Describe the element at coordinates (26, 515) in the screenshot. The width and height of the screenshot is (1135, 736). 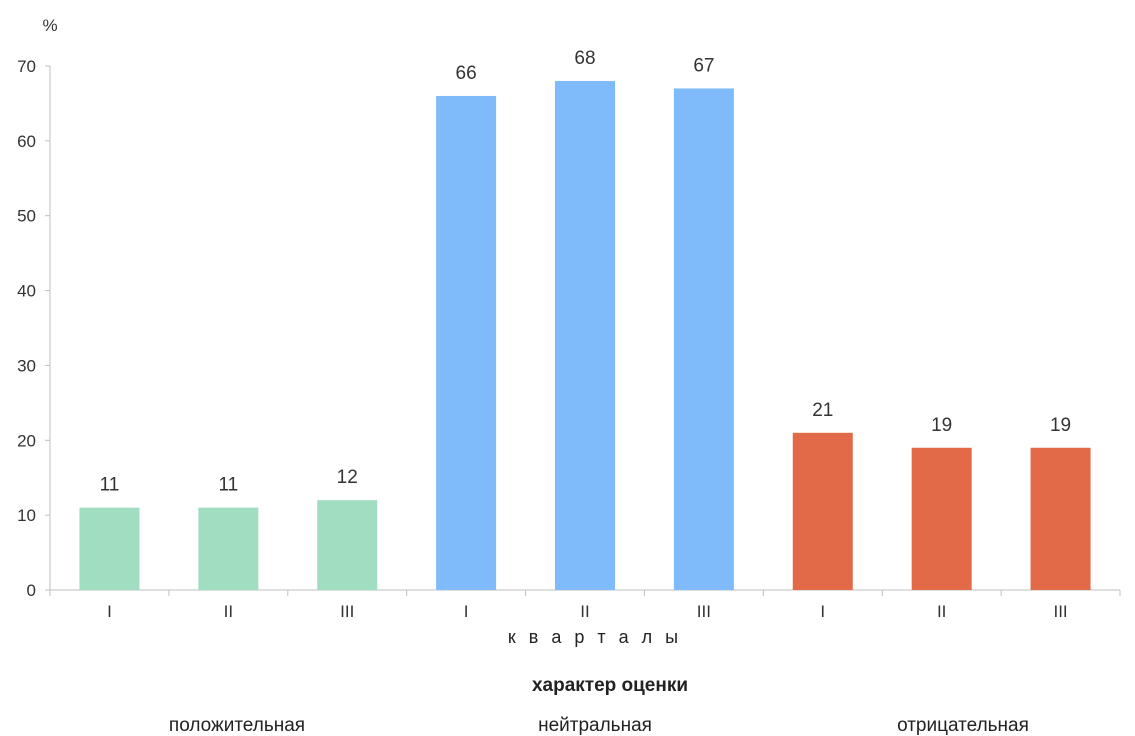
I see `y-tick-label: 10` at that location.